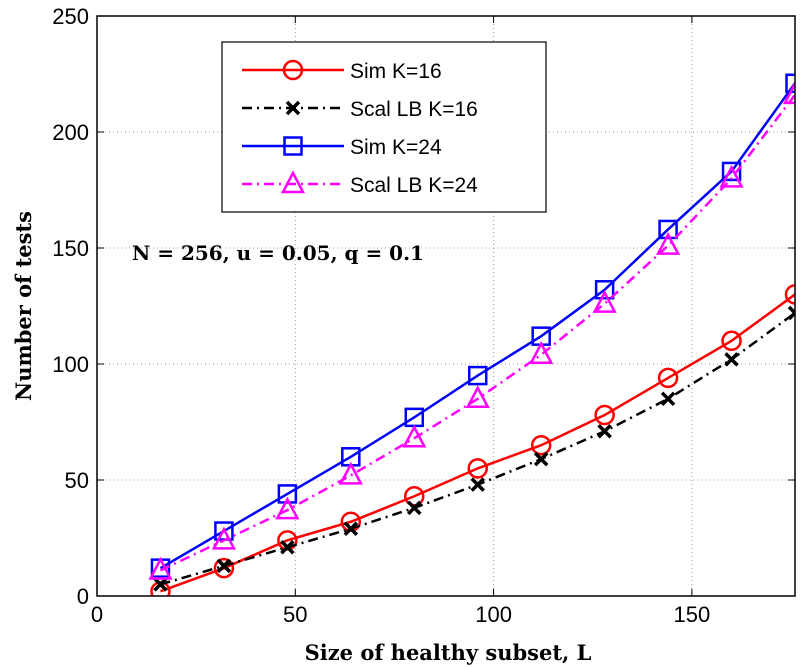  Describe the element at coordinates (414, 109) in the screenshot. I see `legend-label: Scal LB K=16` at that location.